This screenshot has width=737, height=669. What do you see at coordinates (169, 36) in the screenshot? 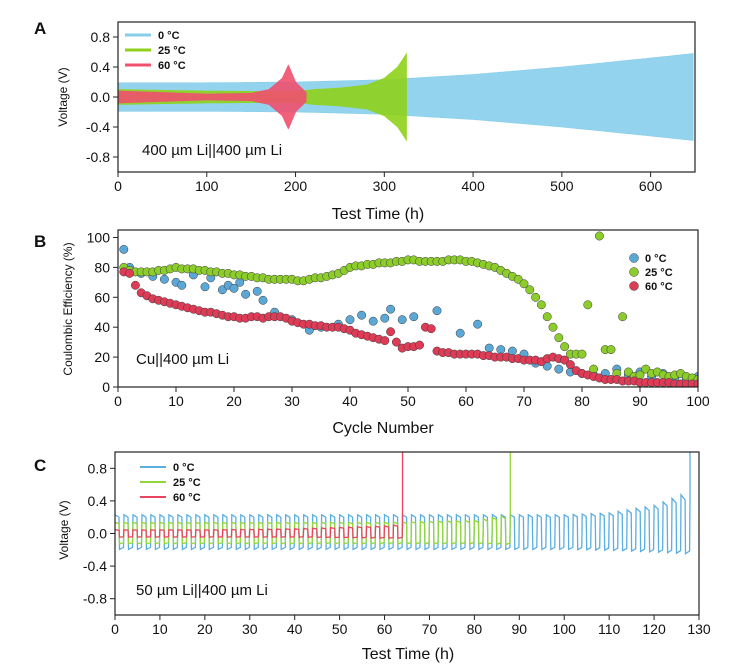
I see `legend-a-label-0c: 0 °C` at bounding box center [169, 36].